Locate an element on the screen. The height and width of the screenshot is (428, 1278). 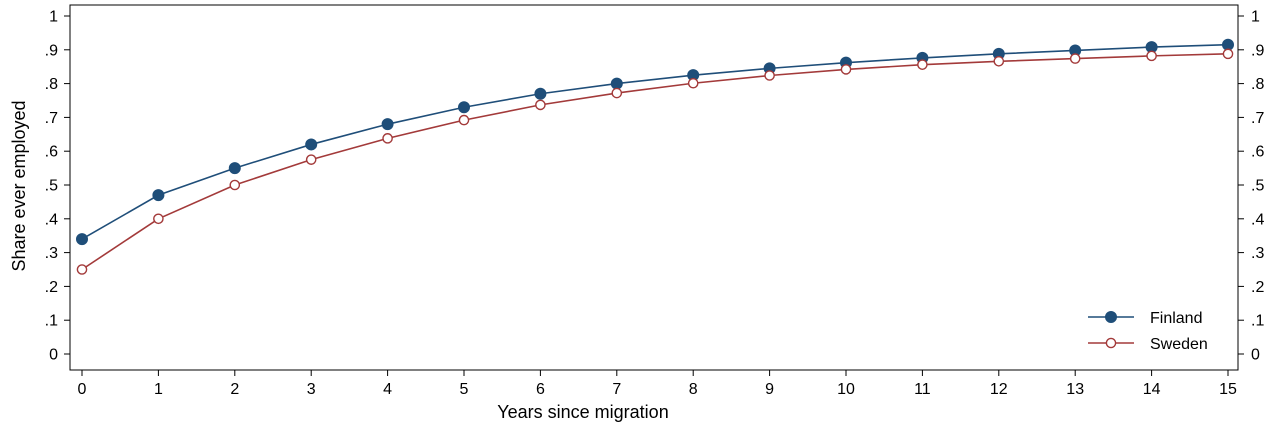
x-axis-title: Years since migration is located at coordinates (582, 412).